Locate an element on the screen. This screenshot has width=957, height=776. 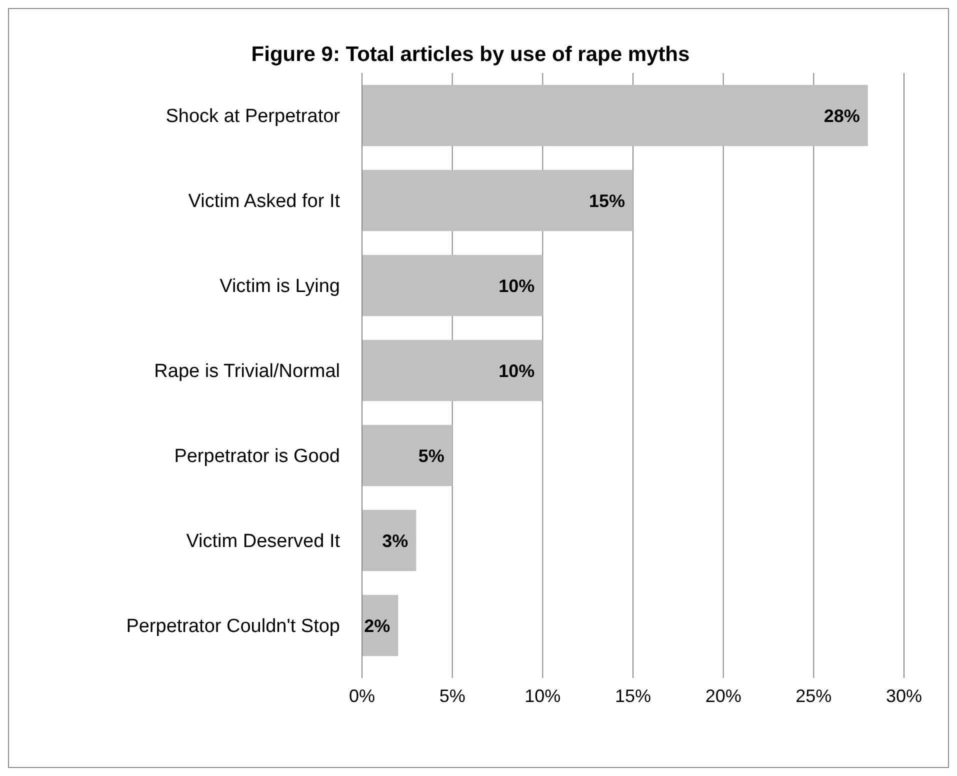
x-tick-label: 15% is located at coordinates (633, 696).